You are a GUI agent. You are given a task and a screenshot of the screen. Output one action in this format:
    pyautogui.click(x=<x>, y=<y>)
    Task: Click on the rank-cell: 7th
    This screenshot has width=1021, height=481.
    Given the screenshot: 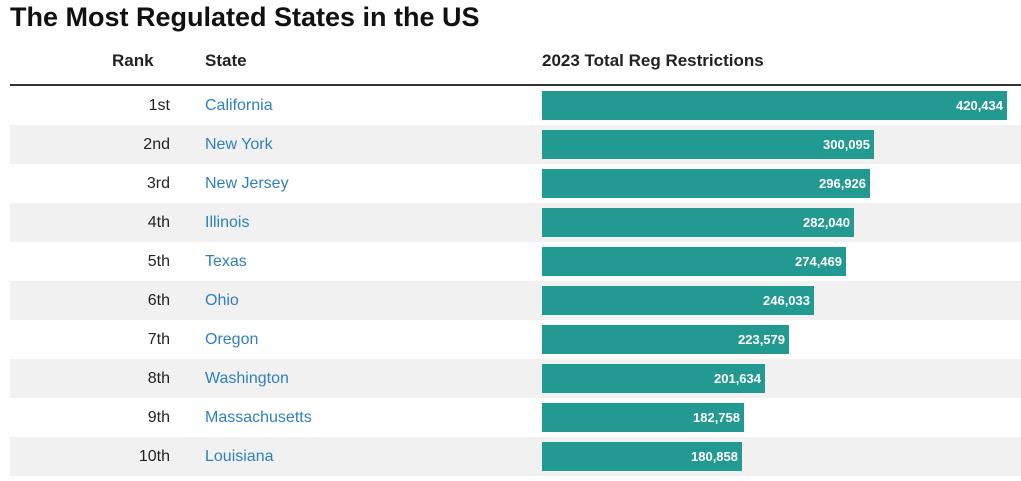 What is the action you would take?
    pyautogui.click(x=158, y=339)
    